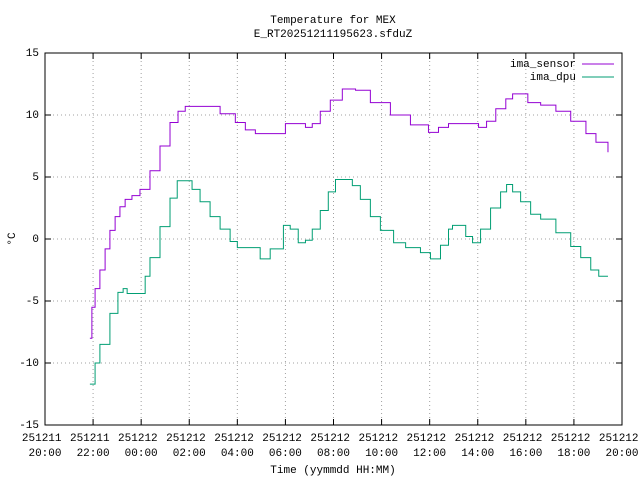 The height and width of the screenshot is (480, 640). I want to click on x-tick-label: 251211 20:00, so click(45, 446).